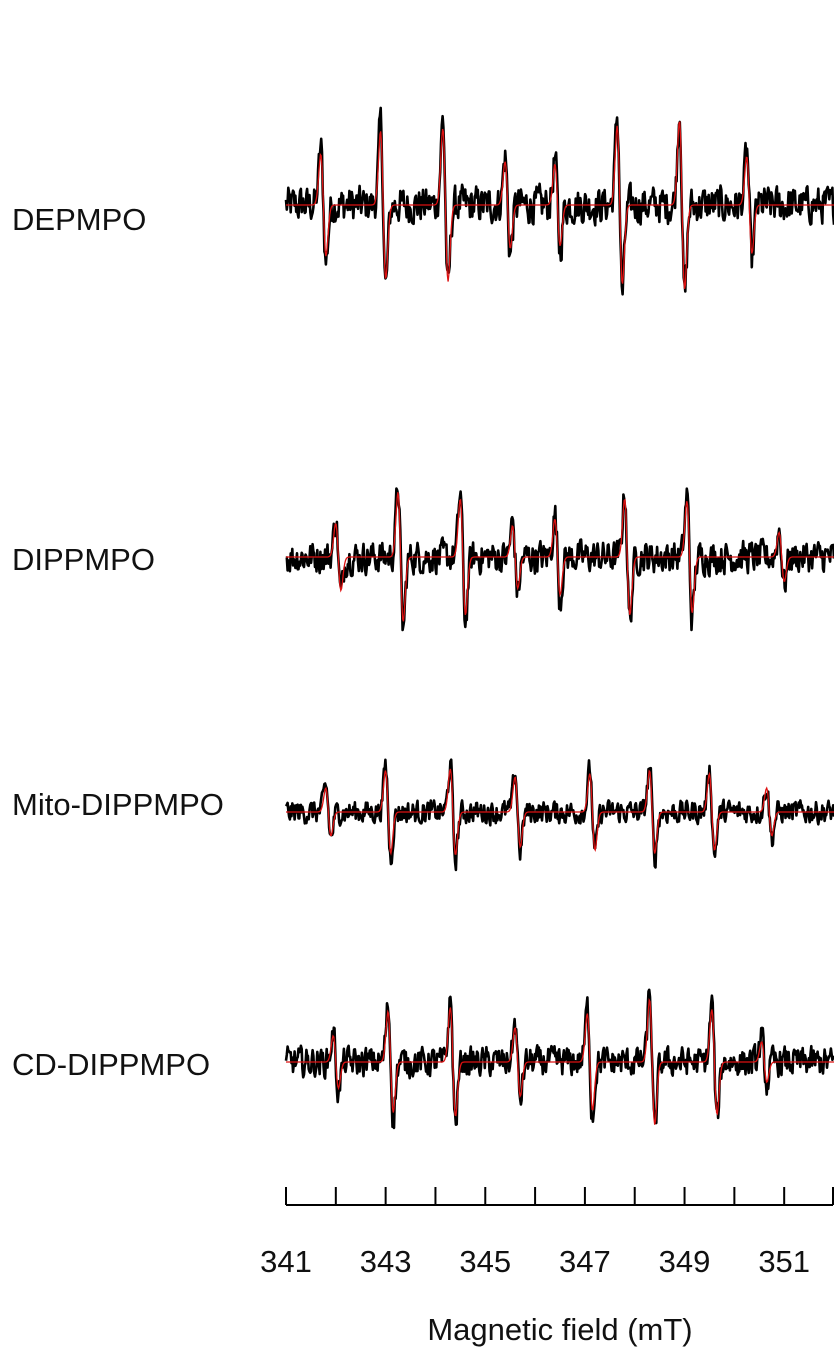 This screenshot has width=834, height=1365. What do you see at coordinates (535, 1261) in the screenshot?
I see `x-axis-tick-labels: 341 343 345 347 349 351` at bounding box center [535, 1261].